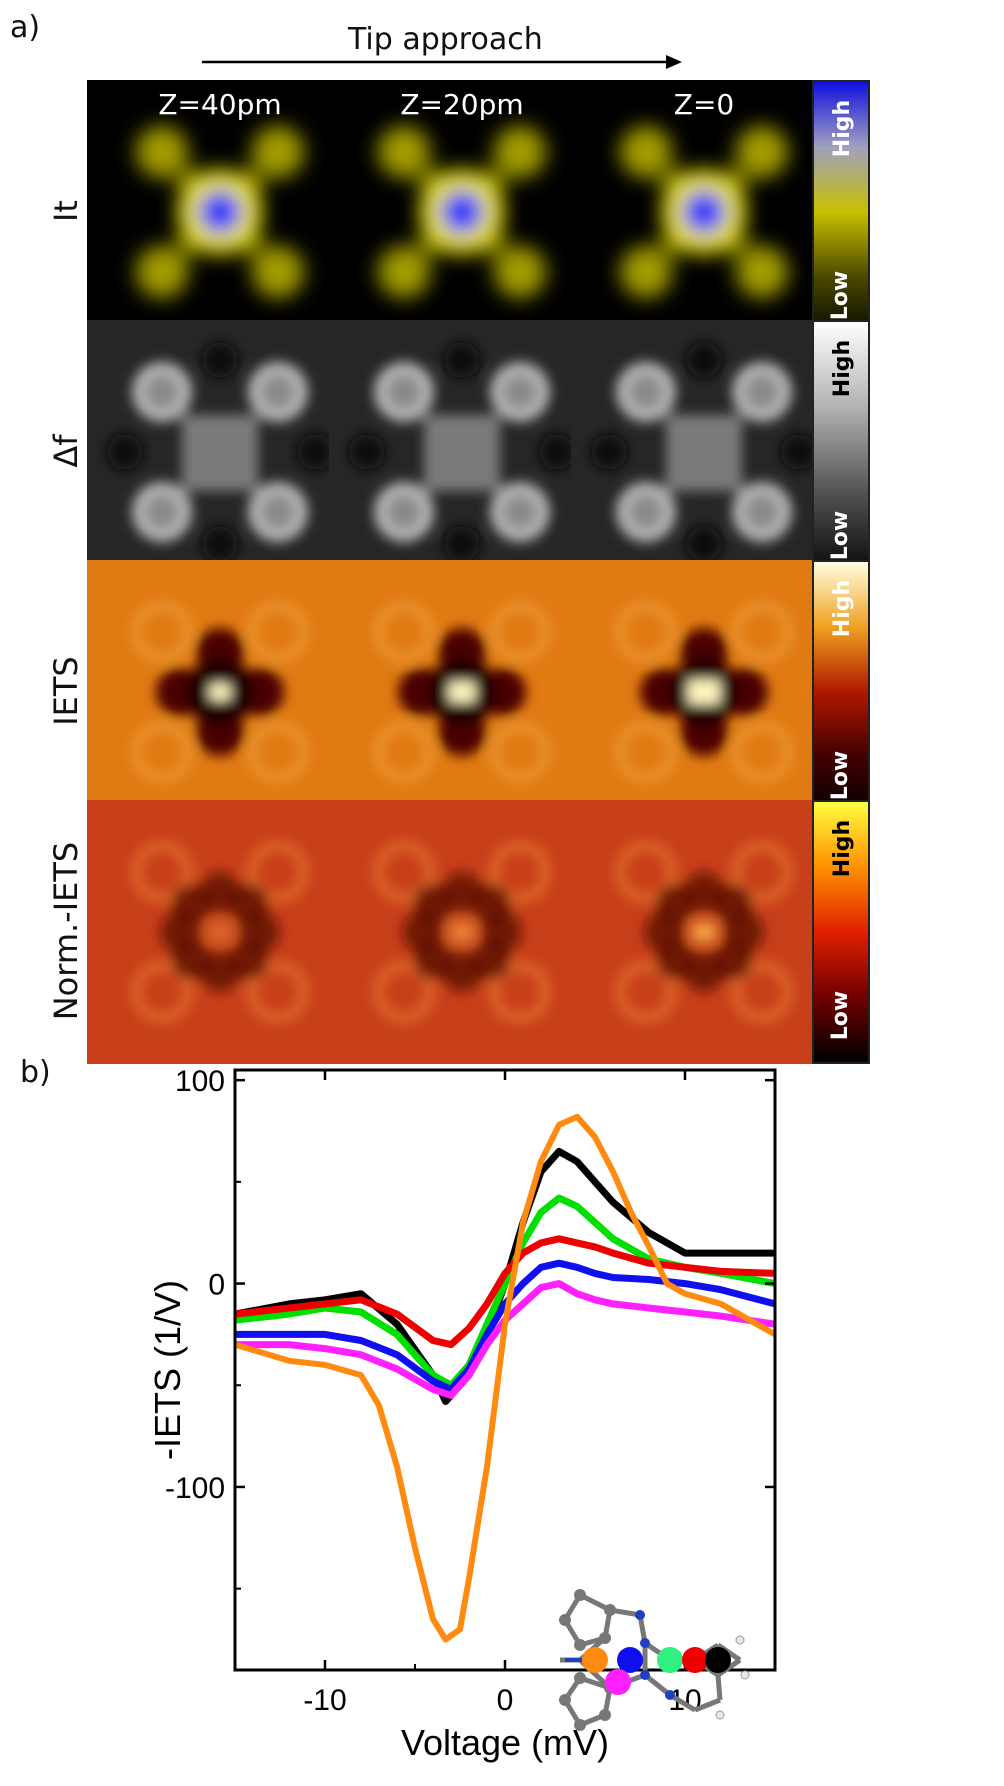  I want to click on y-axis-label: -IETS (1/V), so click(167, 1370).